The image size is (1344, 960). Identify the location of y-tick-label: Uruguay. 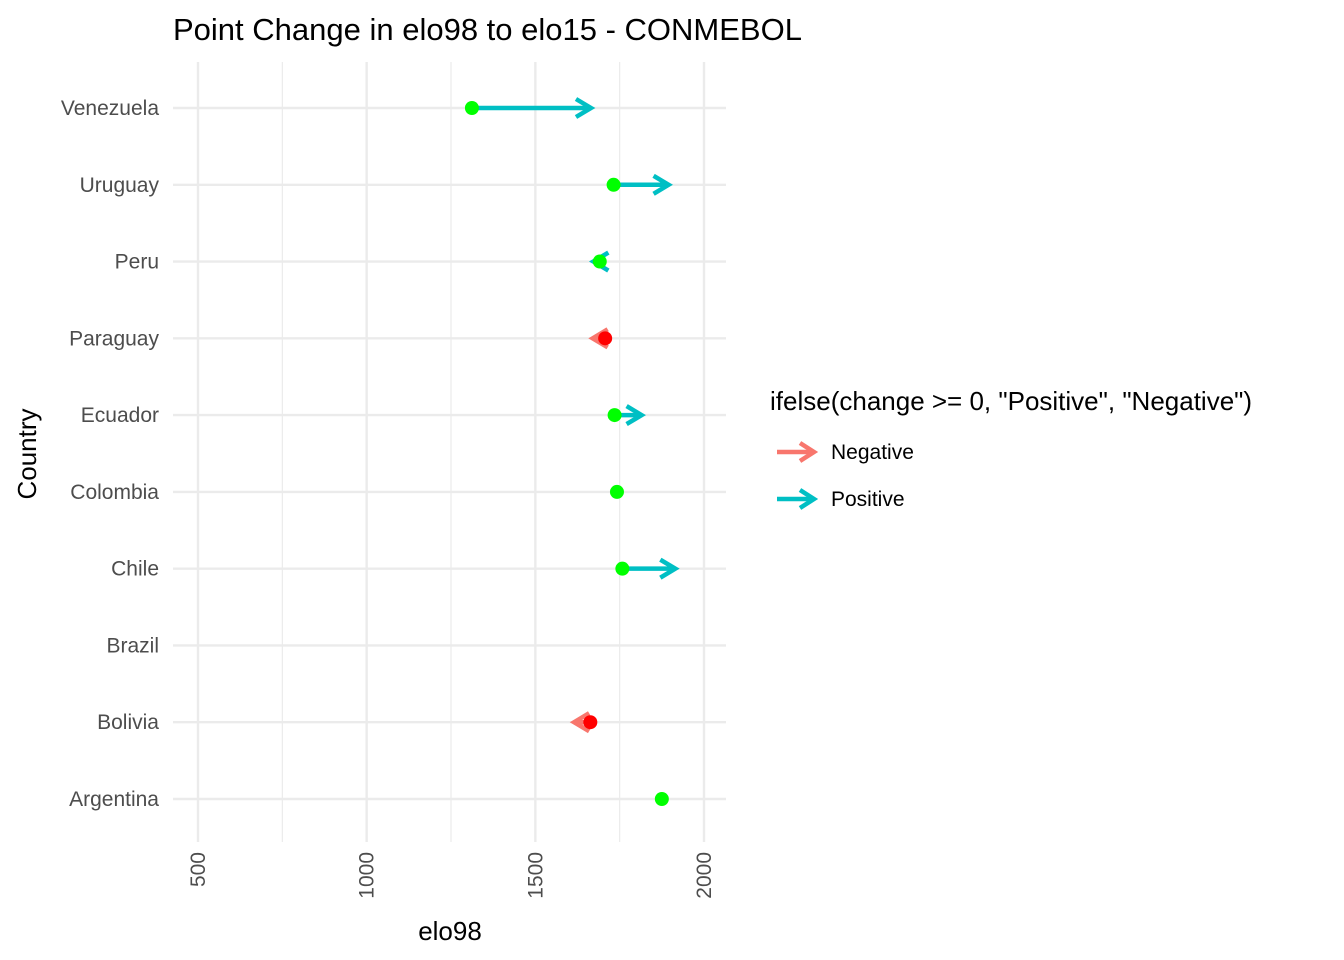
(120, 185).